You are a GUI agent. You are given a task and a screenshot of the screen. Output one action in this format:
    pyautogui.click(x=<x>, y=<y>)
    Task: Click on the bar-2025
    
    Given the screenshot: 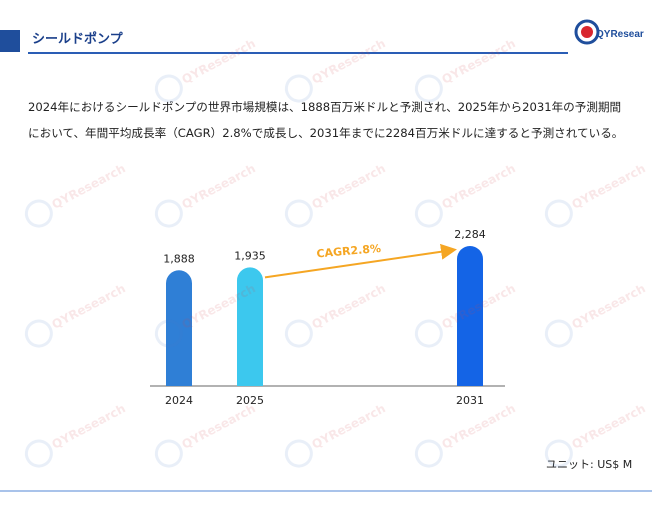 What is the action you would take?
    pyautogui.click(x=250, y=326)
    